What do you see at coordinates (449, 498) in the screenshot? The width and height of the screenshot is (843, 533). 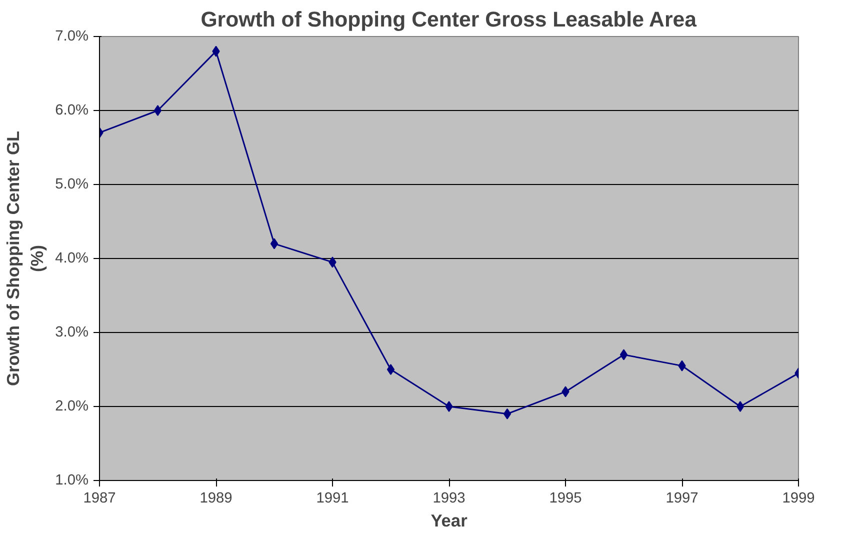 I see `x-tick-label: 1993` at bounding box center [449, 498].